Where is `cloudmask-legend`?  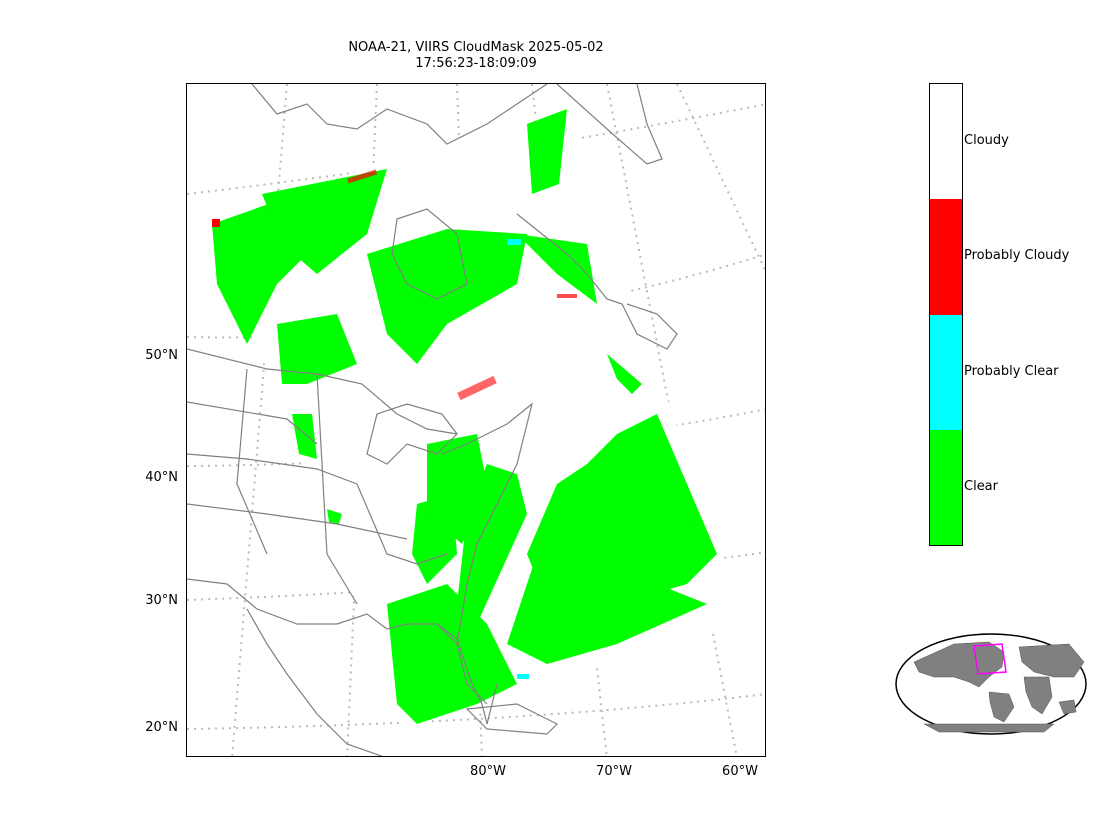 cloudmask-legend is located at coordinates (946, 314).